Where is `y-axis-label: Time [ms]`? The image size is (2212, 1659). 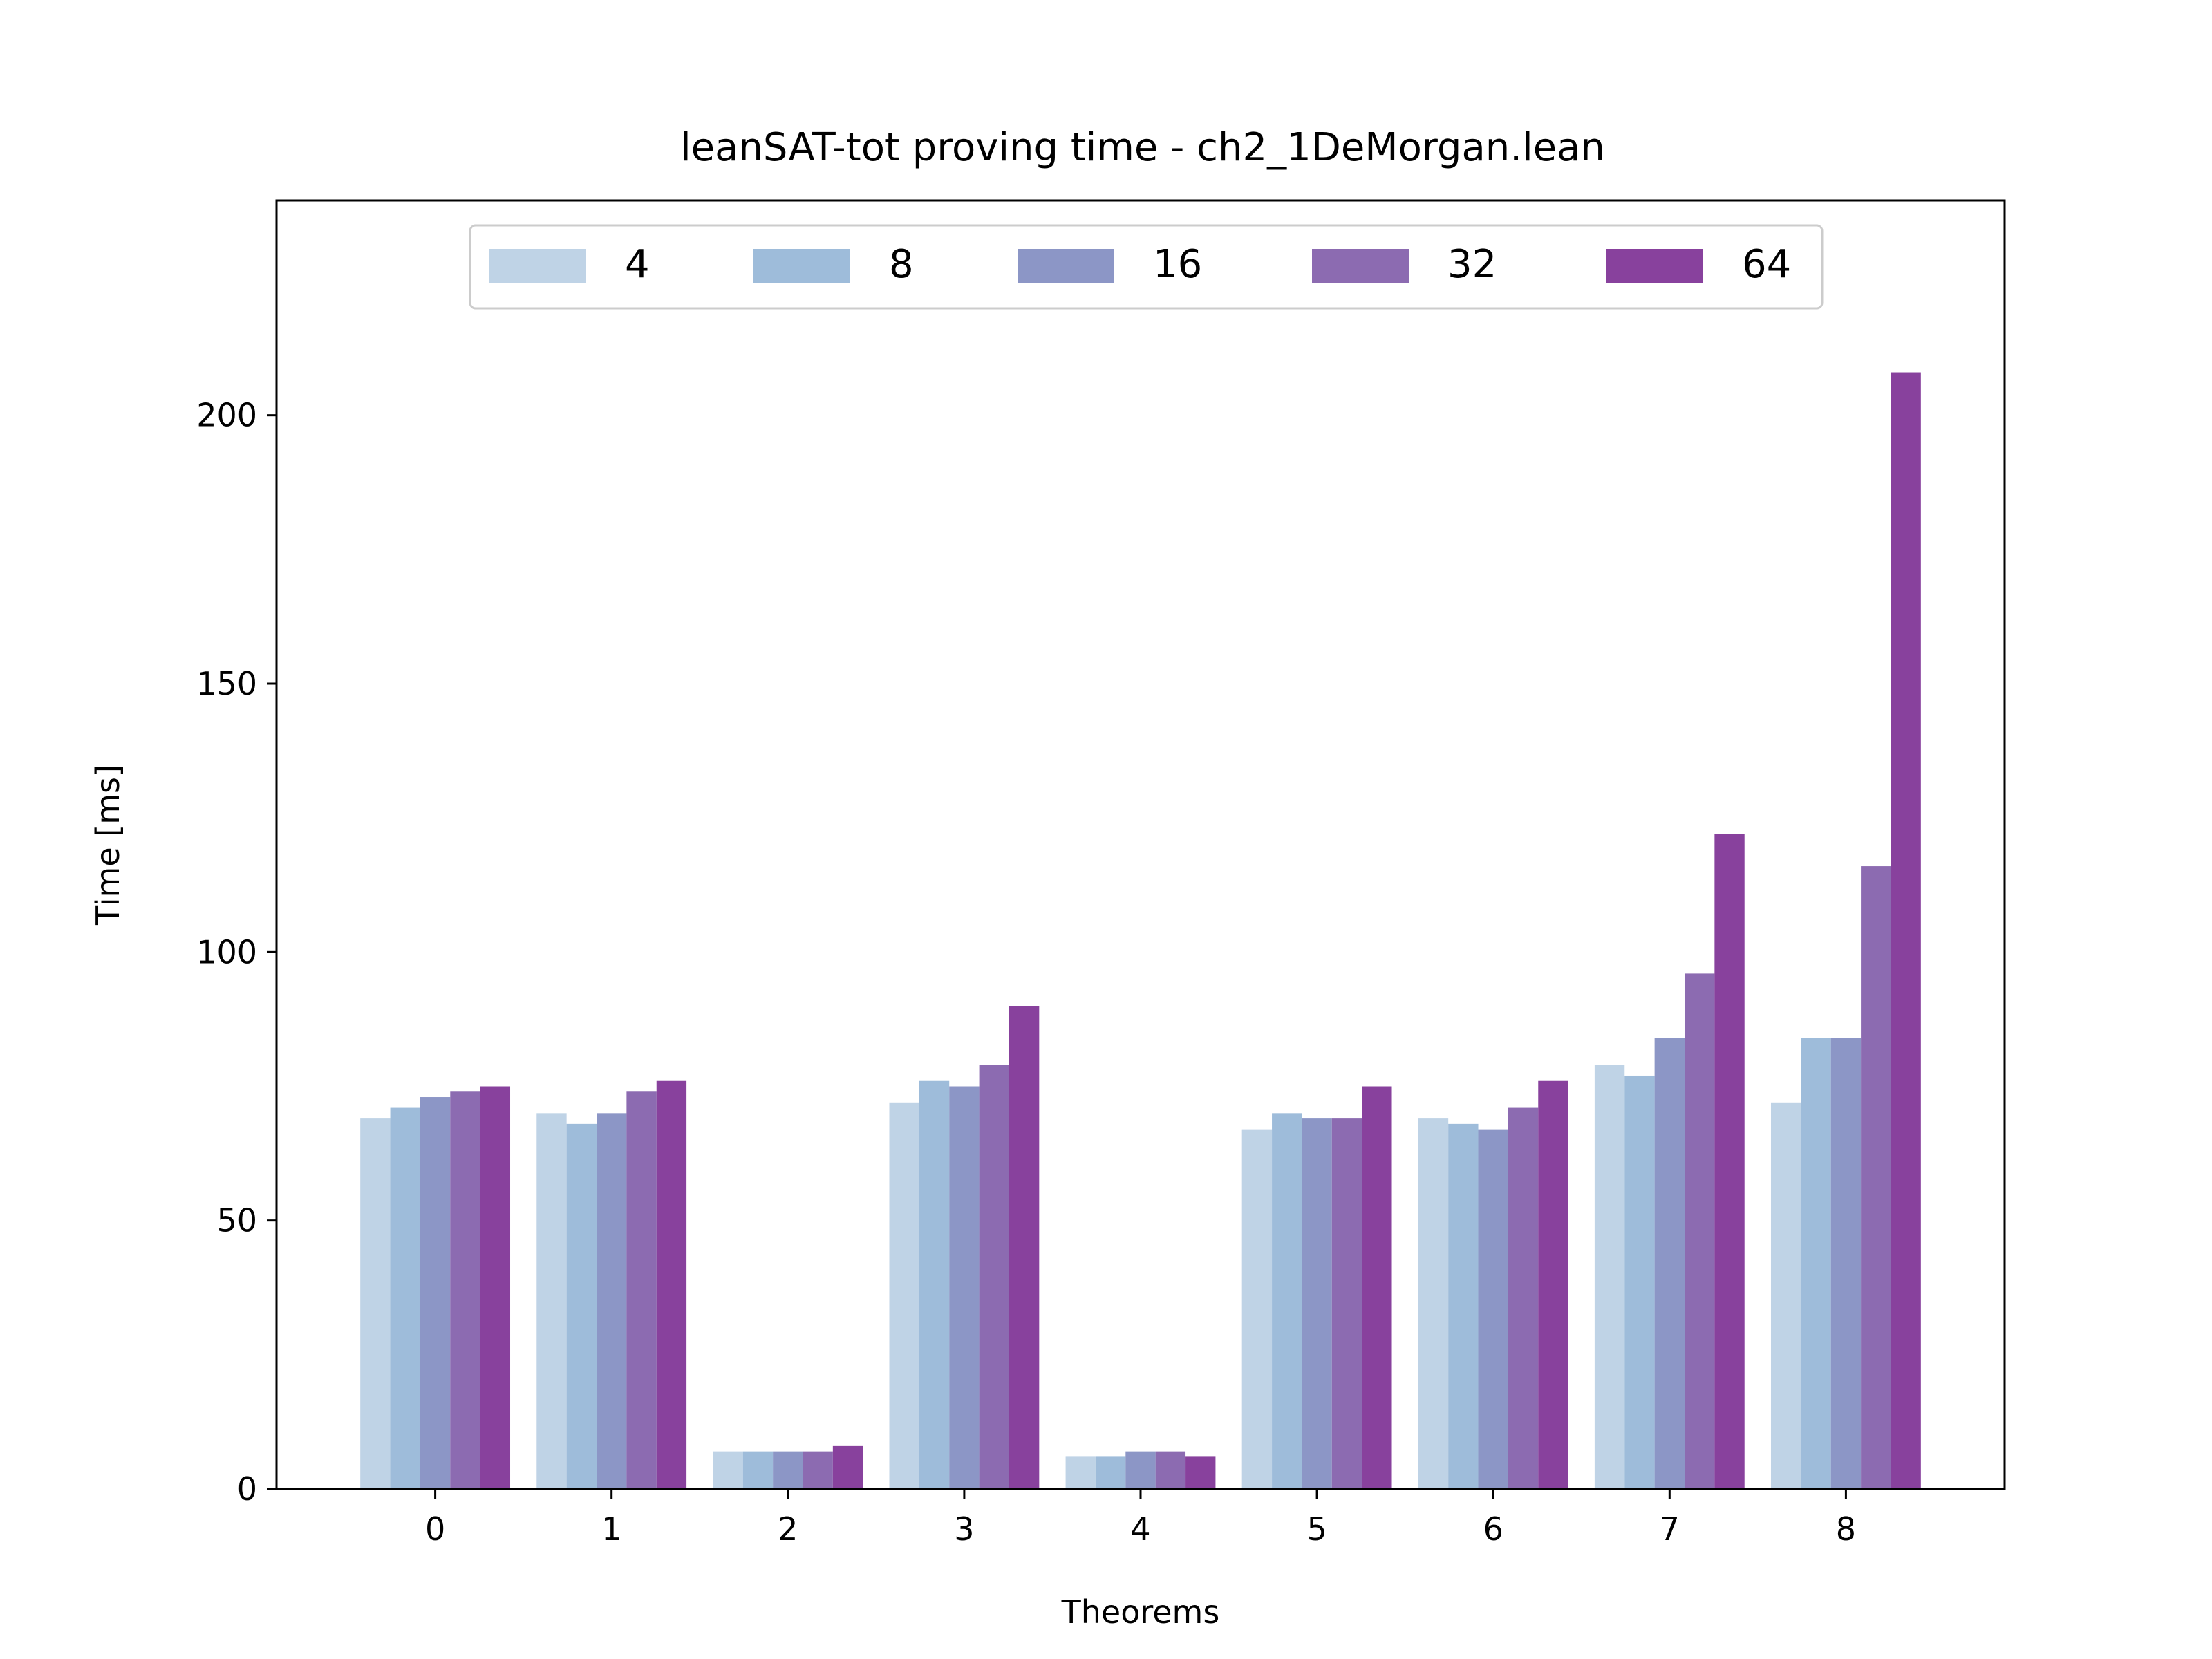
y-axis-label: Time [ms] is located at coordinates (107, 845).